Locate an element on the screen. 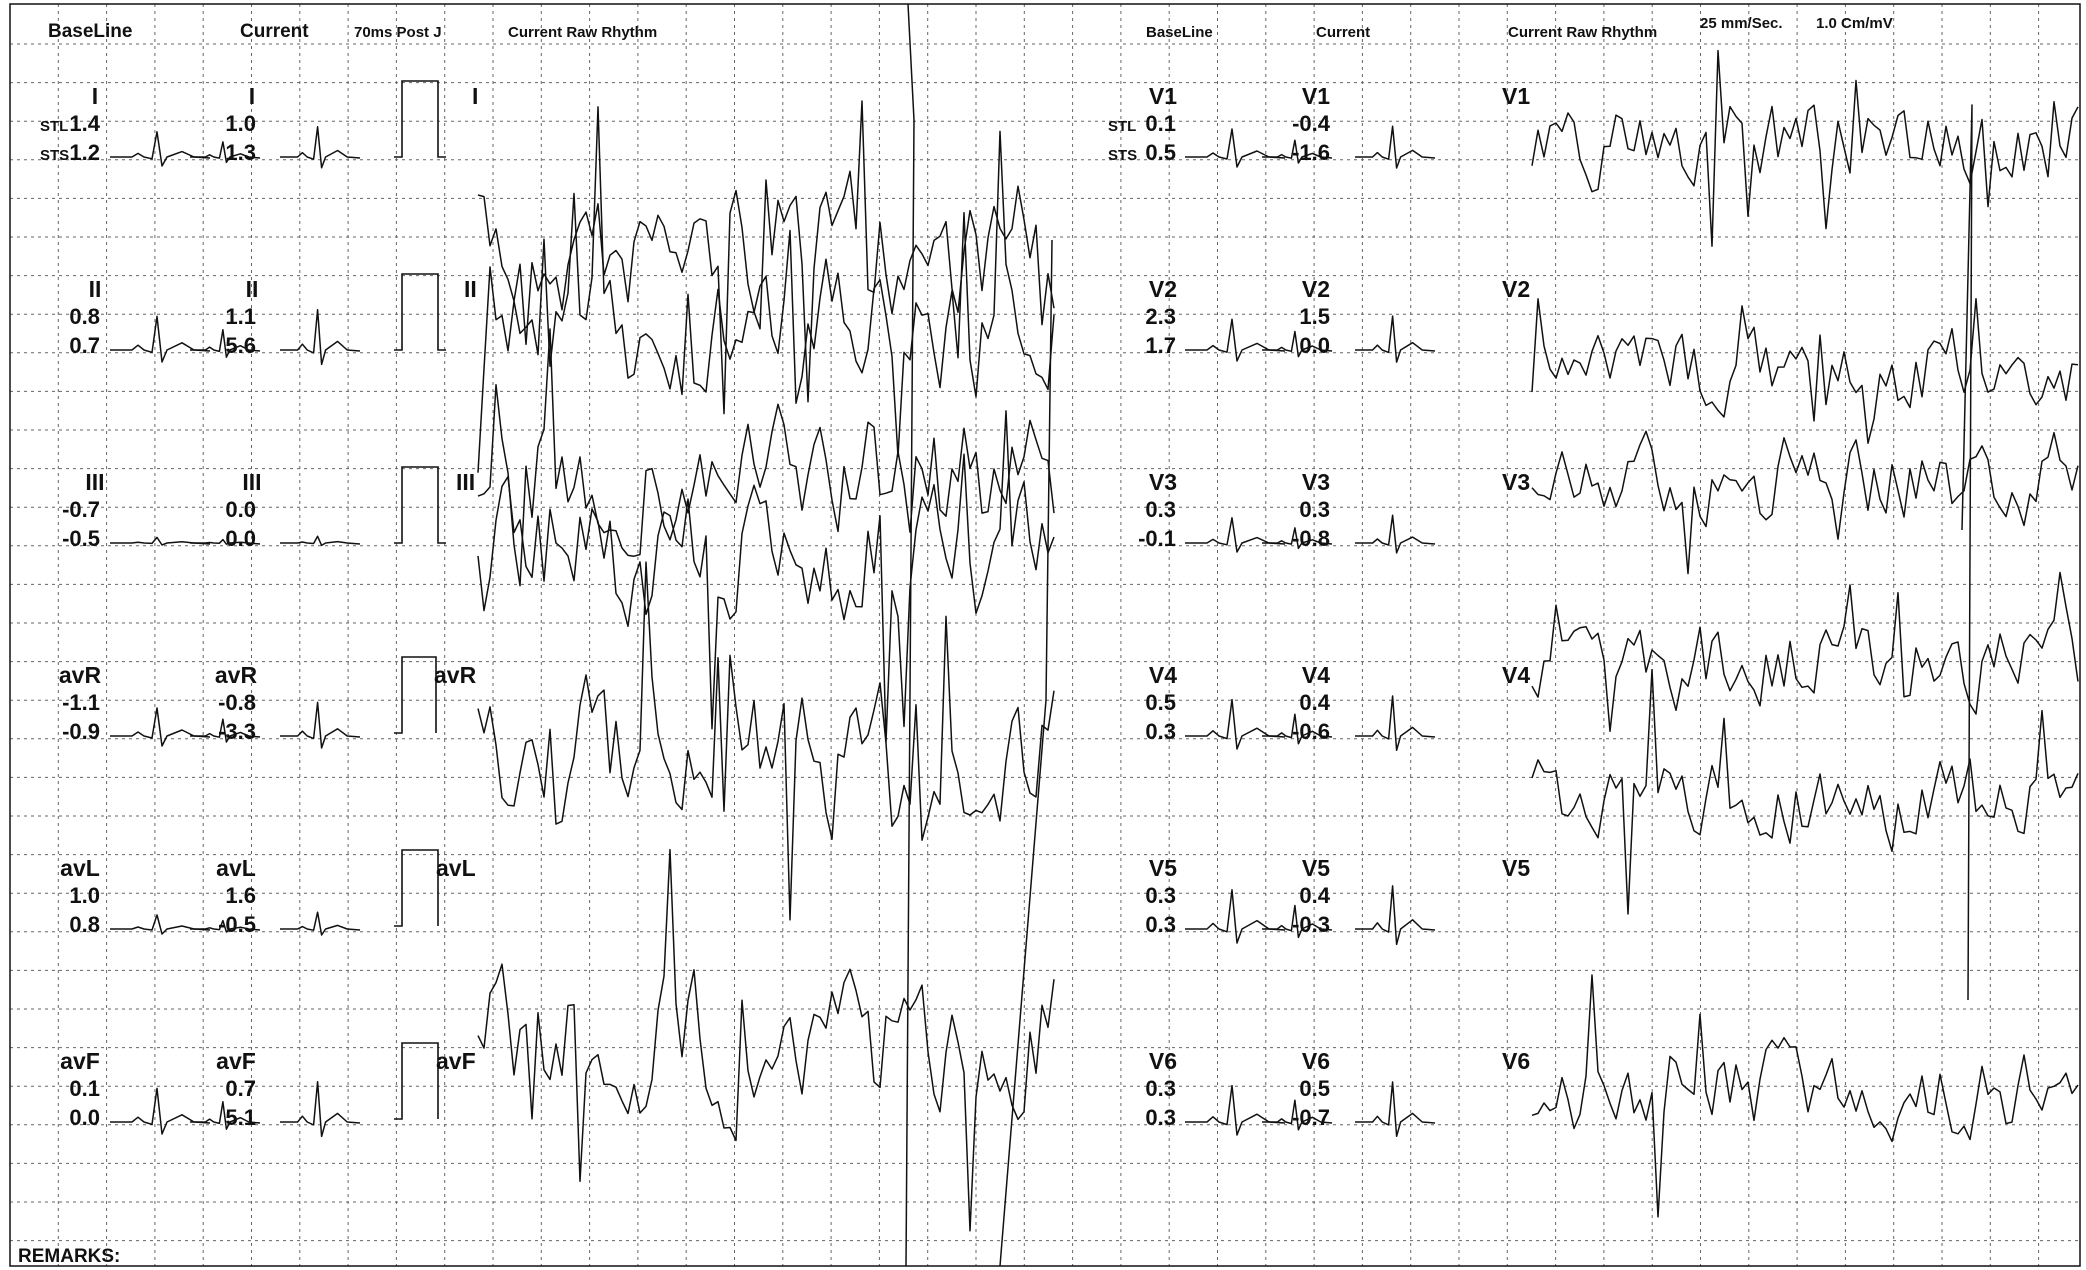 This screenshot has width=2086, height=1270. calibration-pulse-i is located at coordinates (420, 119).